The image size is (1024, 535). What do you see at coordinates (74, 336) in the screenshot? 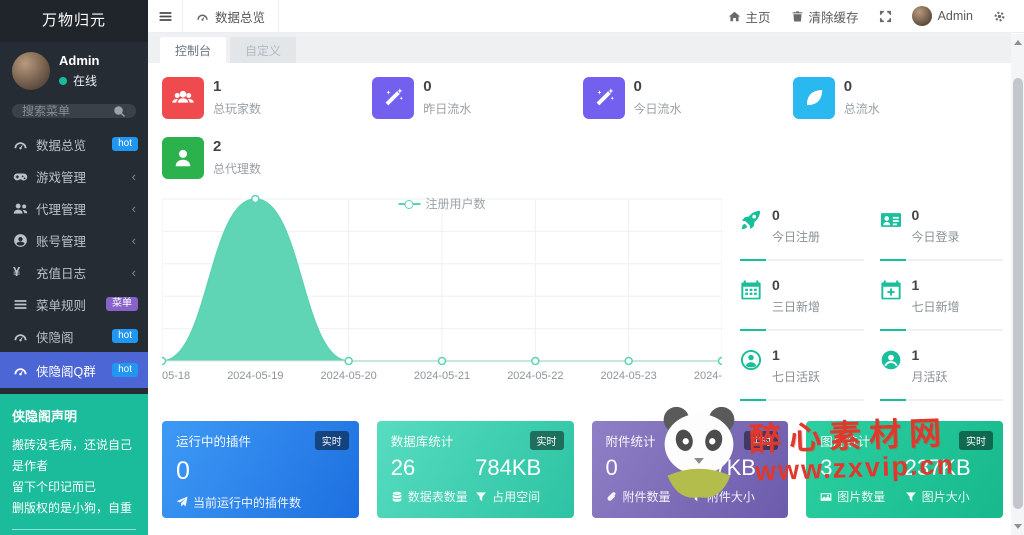
I see `sidebar-item-xiayinge: 侠隐阁 hot` at bounding box center [74, 336].